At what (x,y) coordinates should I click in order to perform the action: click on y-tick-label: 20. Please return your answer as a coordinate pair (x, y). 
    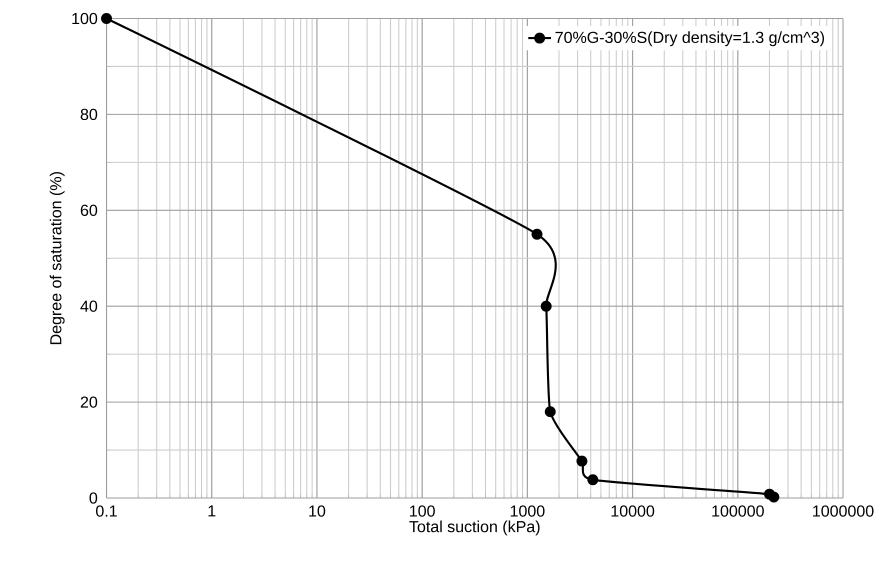
    Looking at the image, I should click on (89, 402).